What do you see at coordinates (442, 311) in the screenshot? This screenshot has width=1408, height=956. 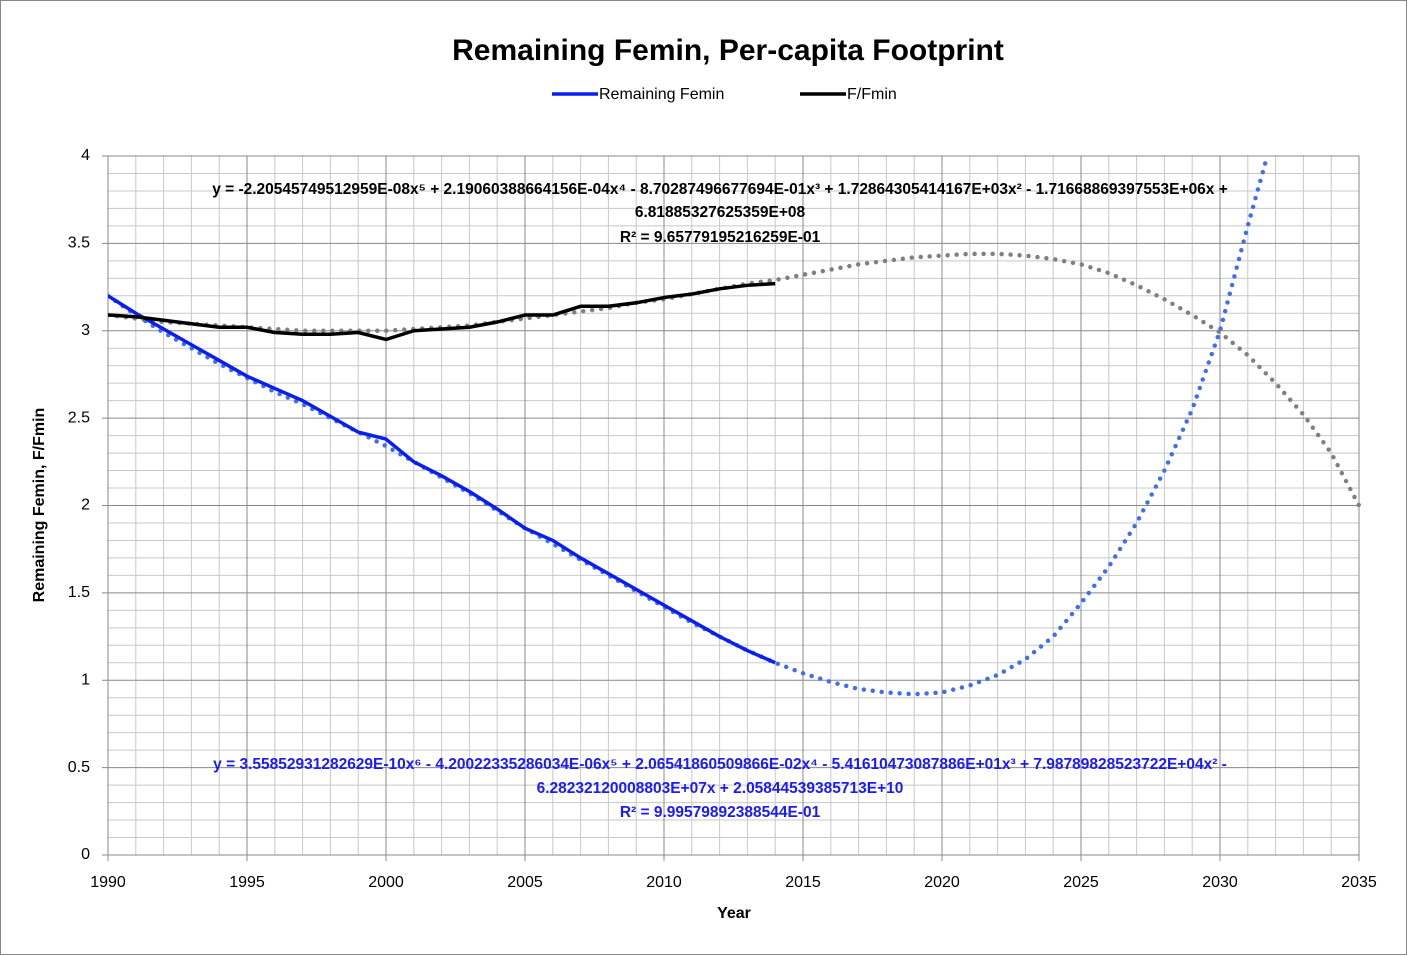 I see `series-line` at bounding box center [442, 311].